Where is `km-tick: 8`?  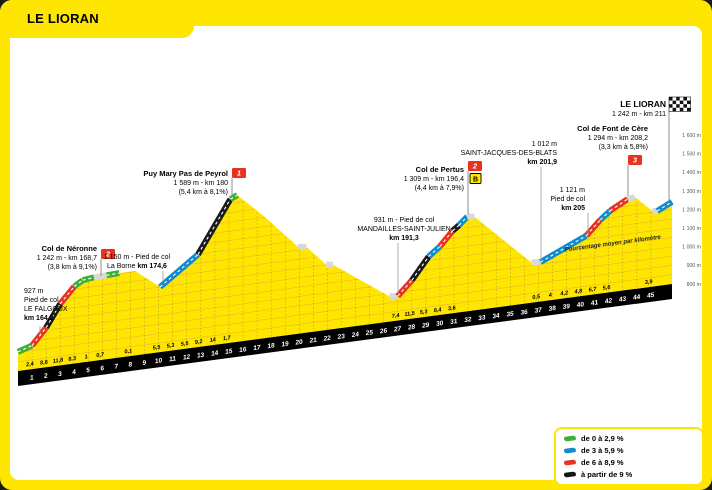 km-tick: 8 is located at coordinates (130, 364).